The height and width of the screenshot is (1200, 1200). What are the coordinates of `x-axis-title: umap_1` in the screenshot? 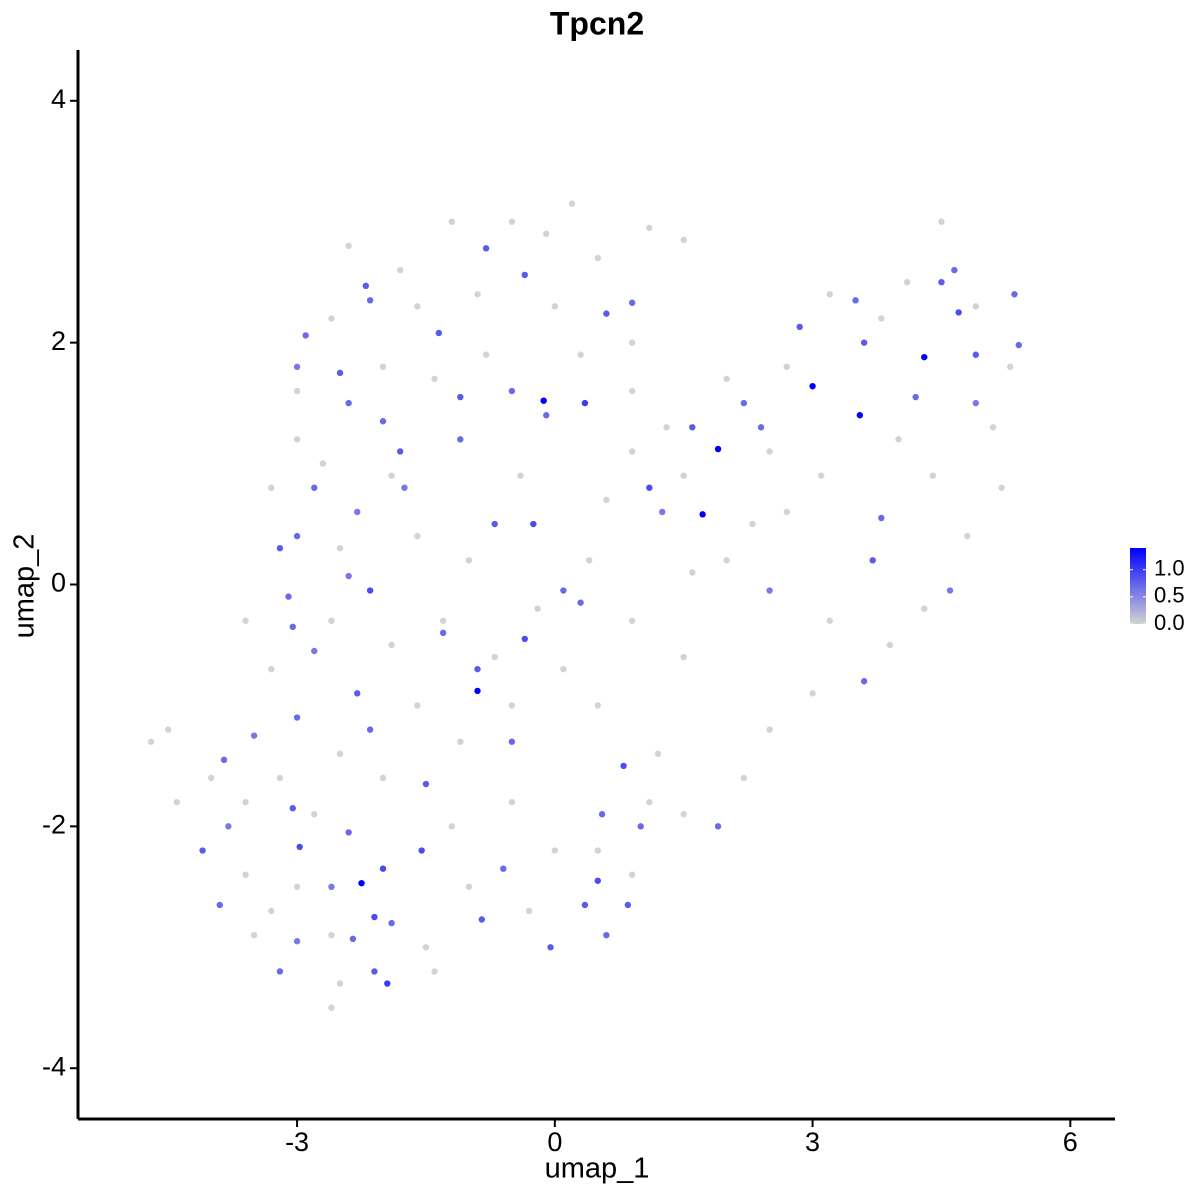 It's located at (597, 1169).